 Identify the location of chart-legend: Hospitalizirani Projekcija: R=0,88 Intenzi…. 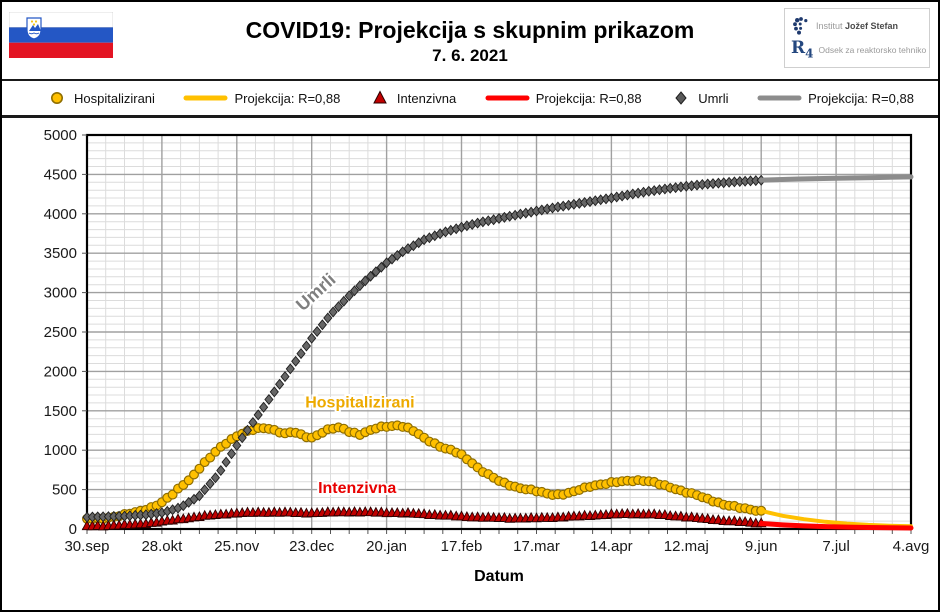
(470, 99).